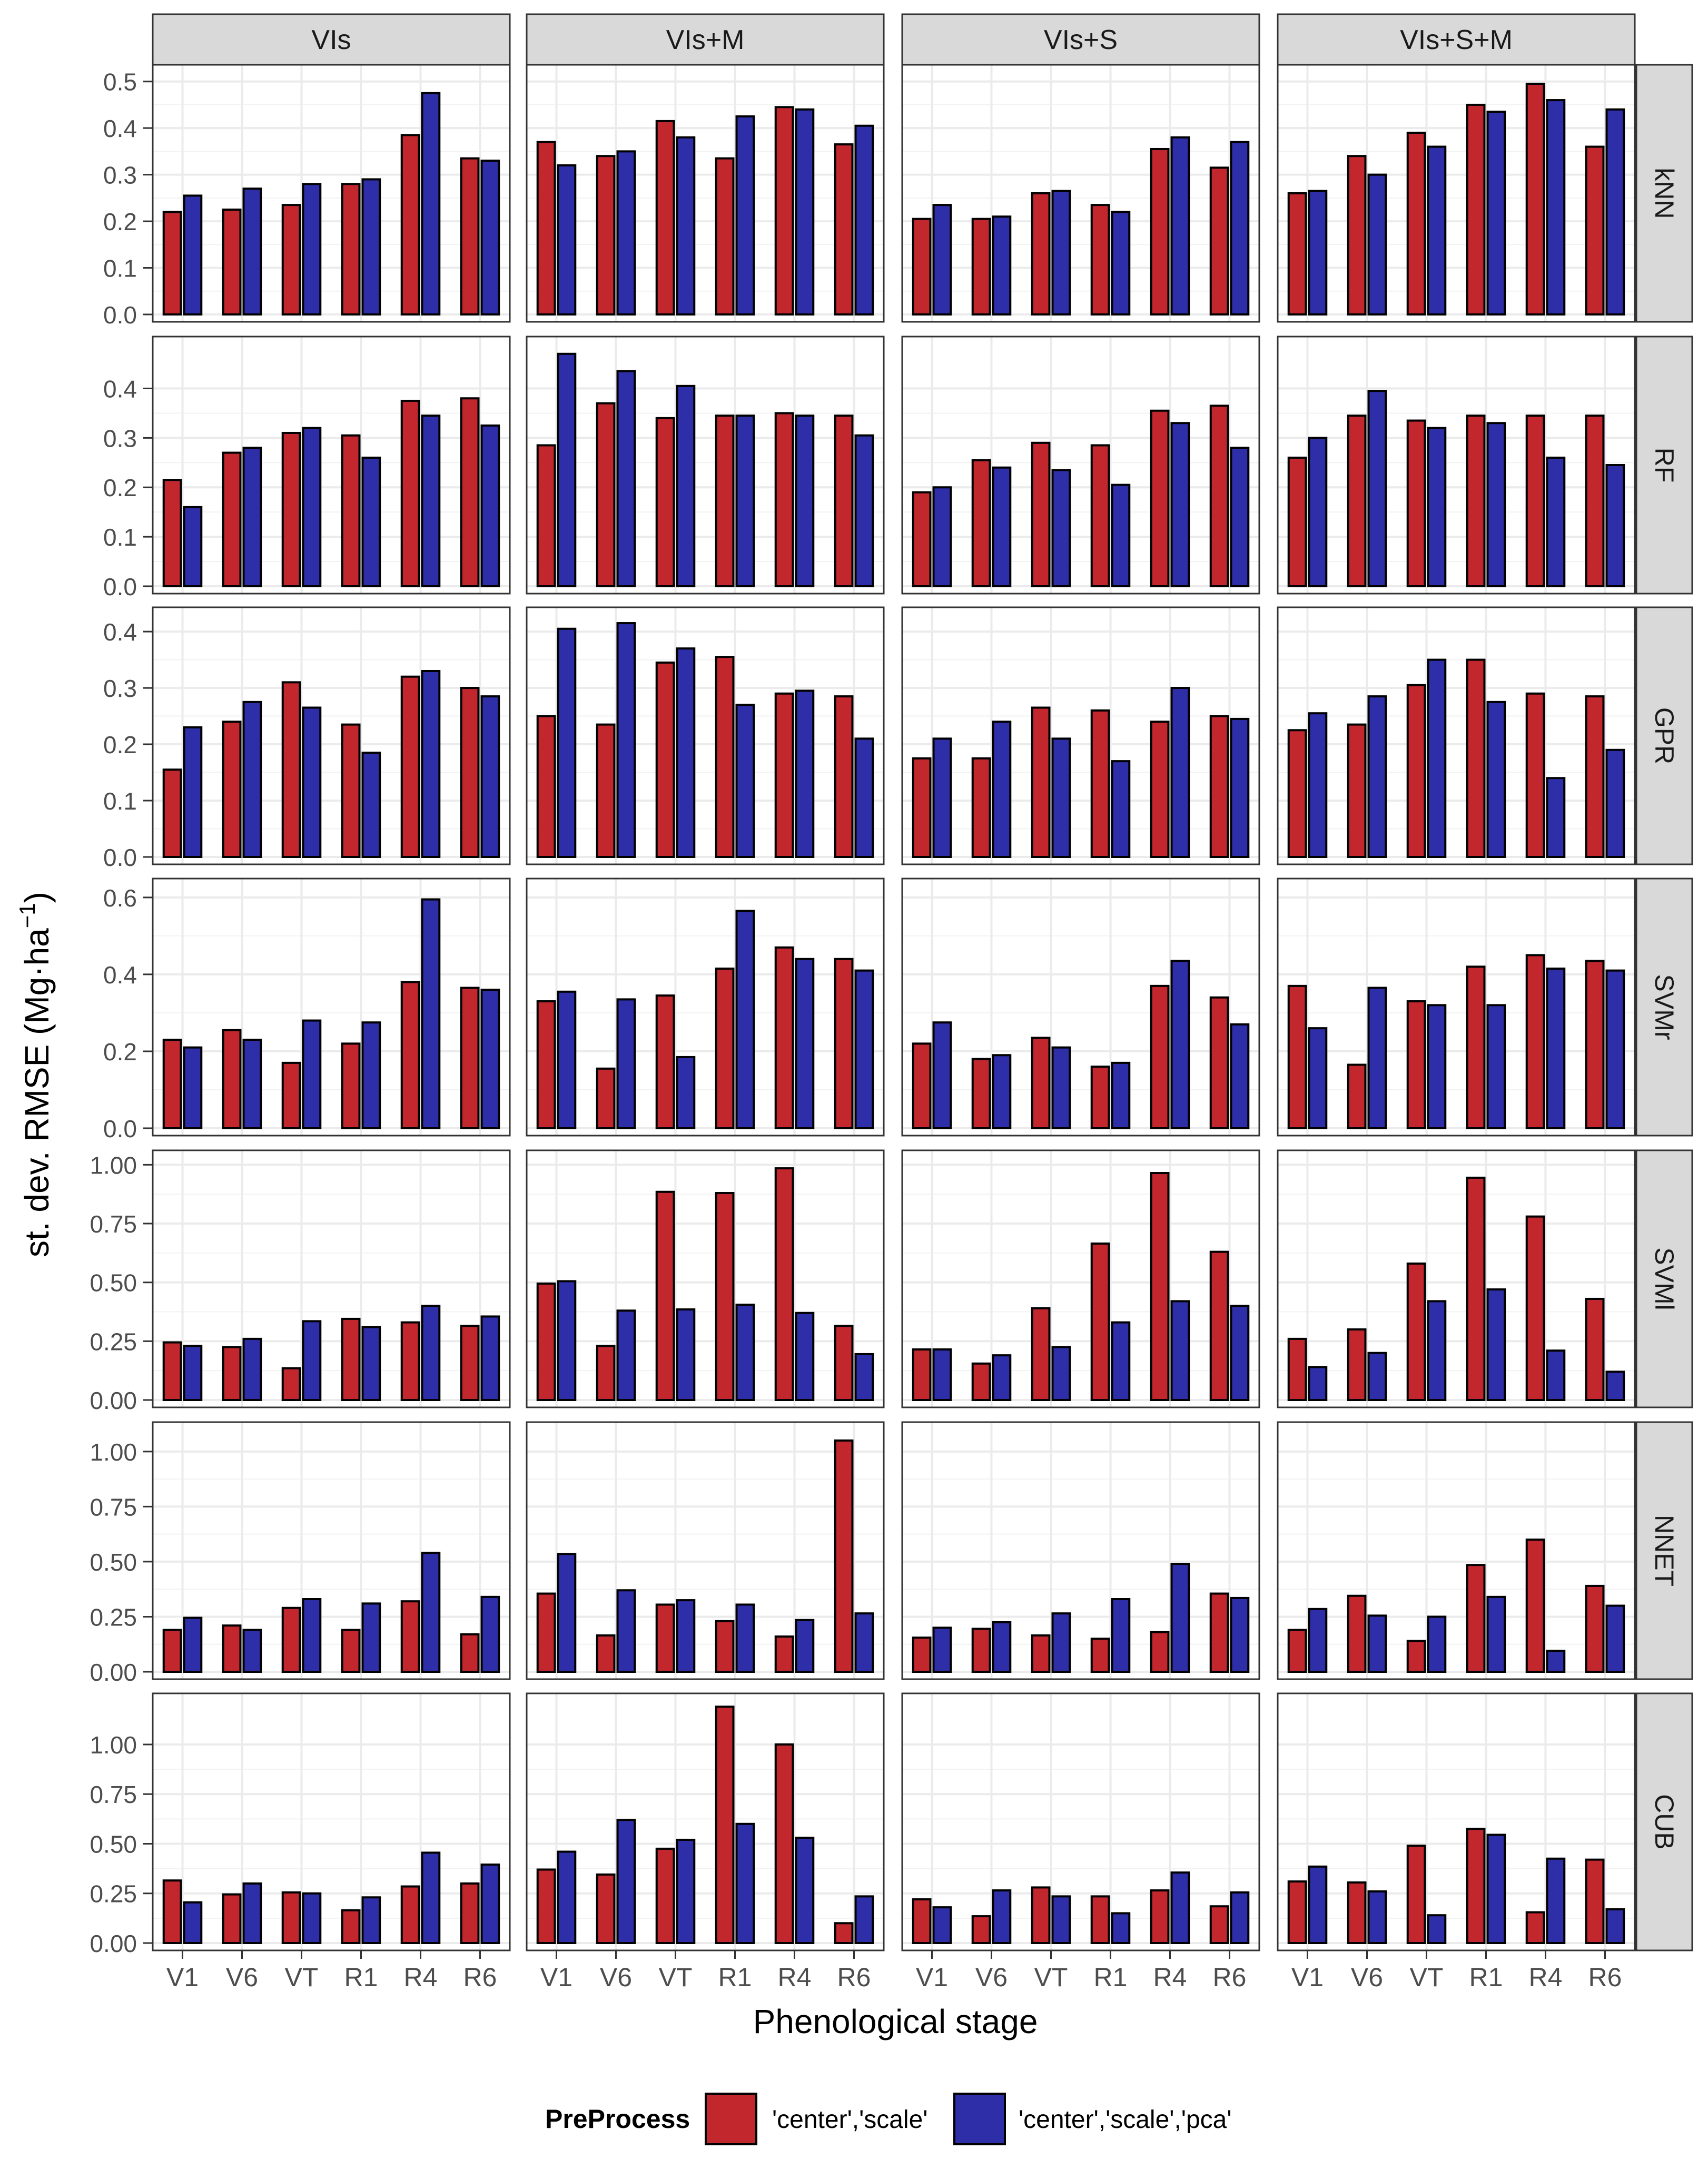 The height and width of the screenshot is (2159, 1708). Describe the element at coordinates (1121, 1635) in the screenshot. I see `bar-NNET-VIs+S-R1-center-scale-pca` at that location.